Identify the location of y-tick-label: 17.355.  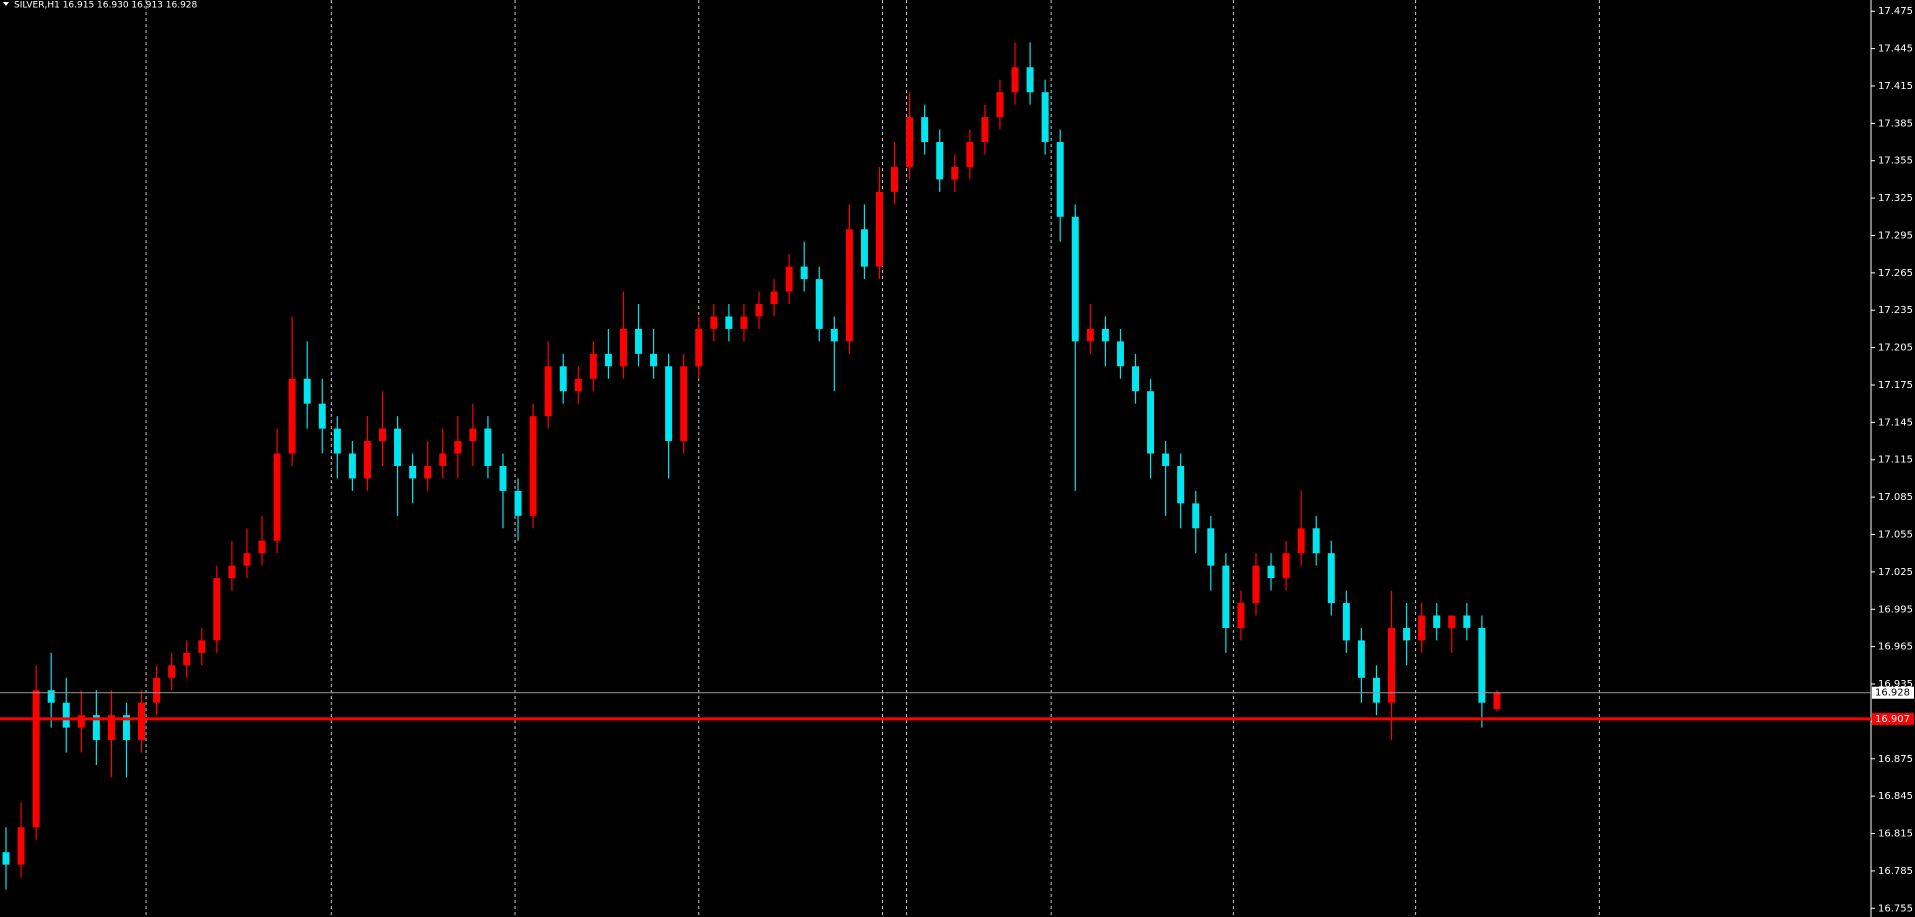
(1895, 161).